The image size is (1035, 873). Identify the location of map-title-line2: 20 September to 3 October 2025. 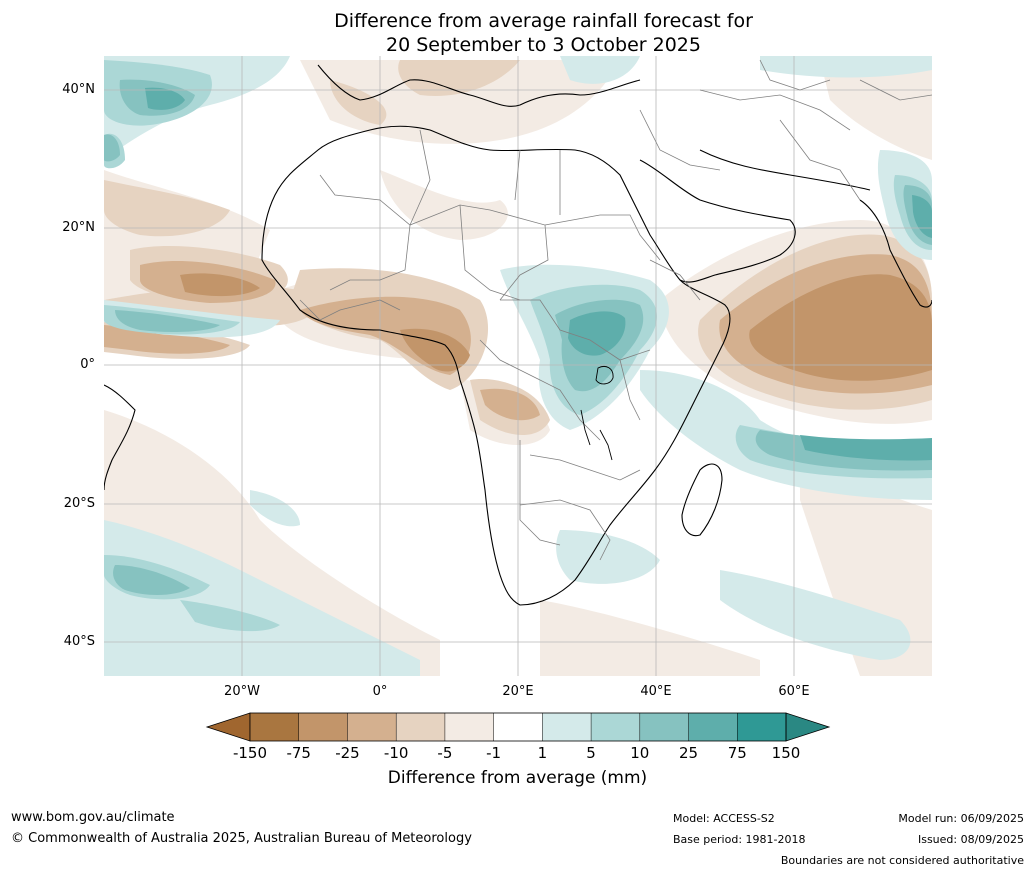
(543, 45).